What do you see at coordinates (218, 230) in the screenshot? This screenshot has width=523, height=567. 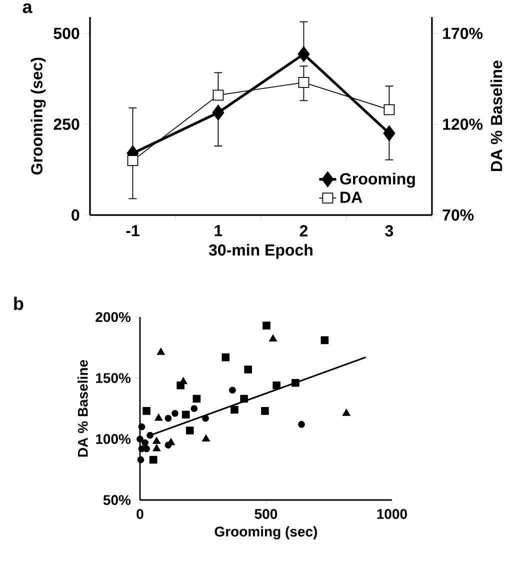 I see `x-tick-label: 1` at bounding box center [218, 230].